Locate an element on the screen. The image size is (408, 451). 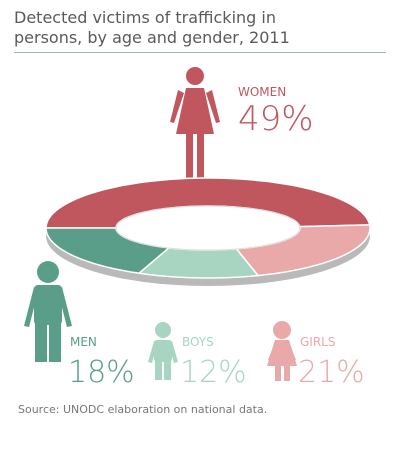
category-label: WOMEN is located at coordinates (262, 92).